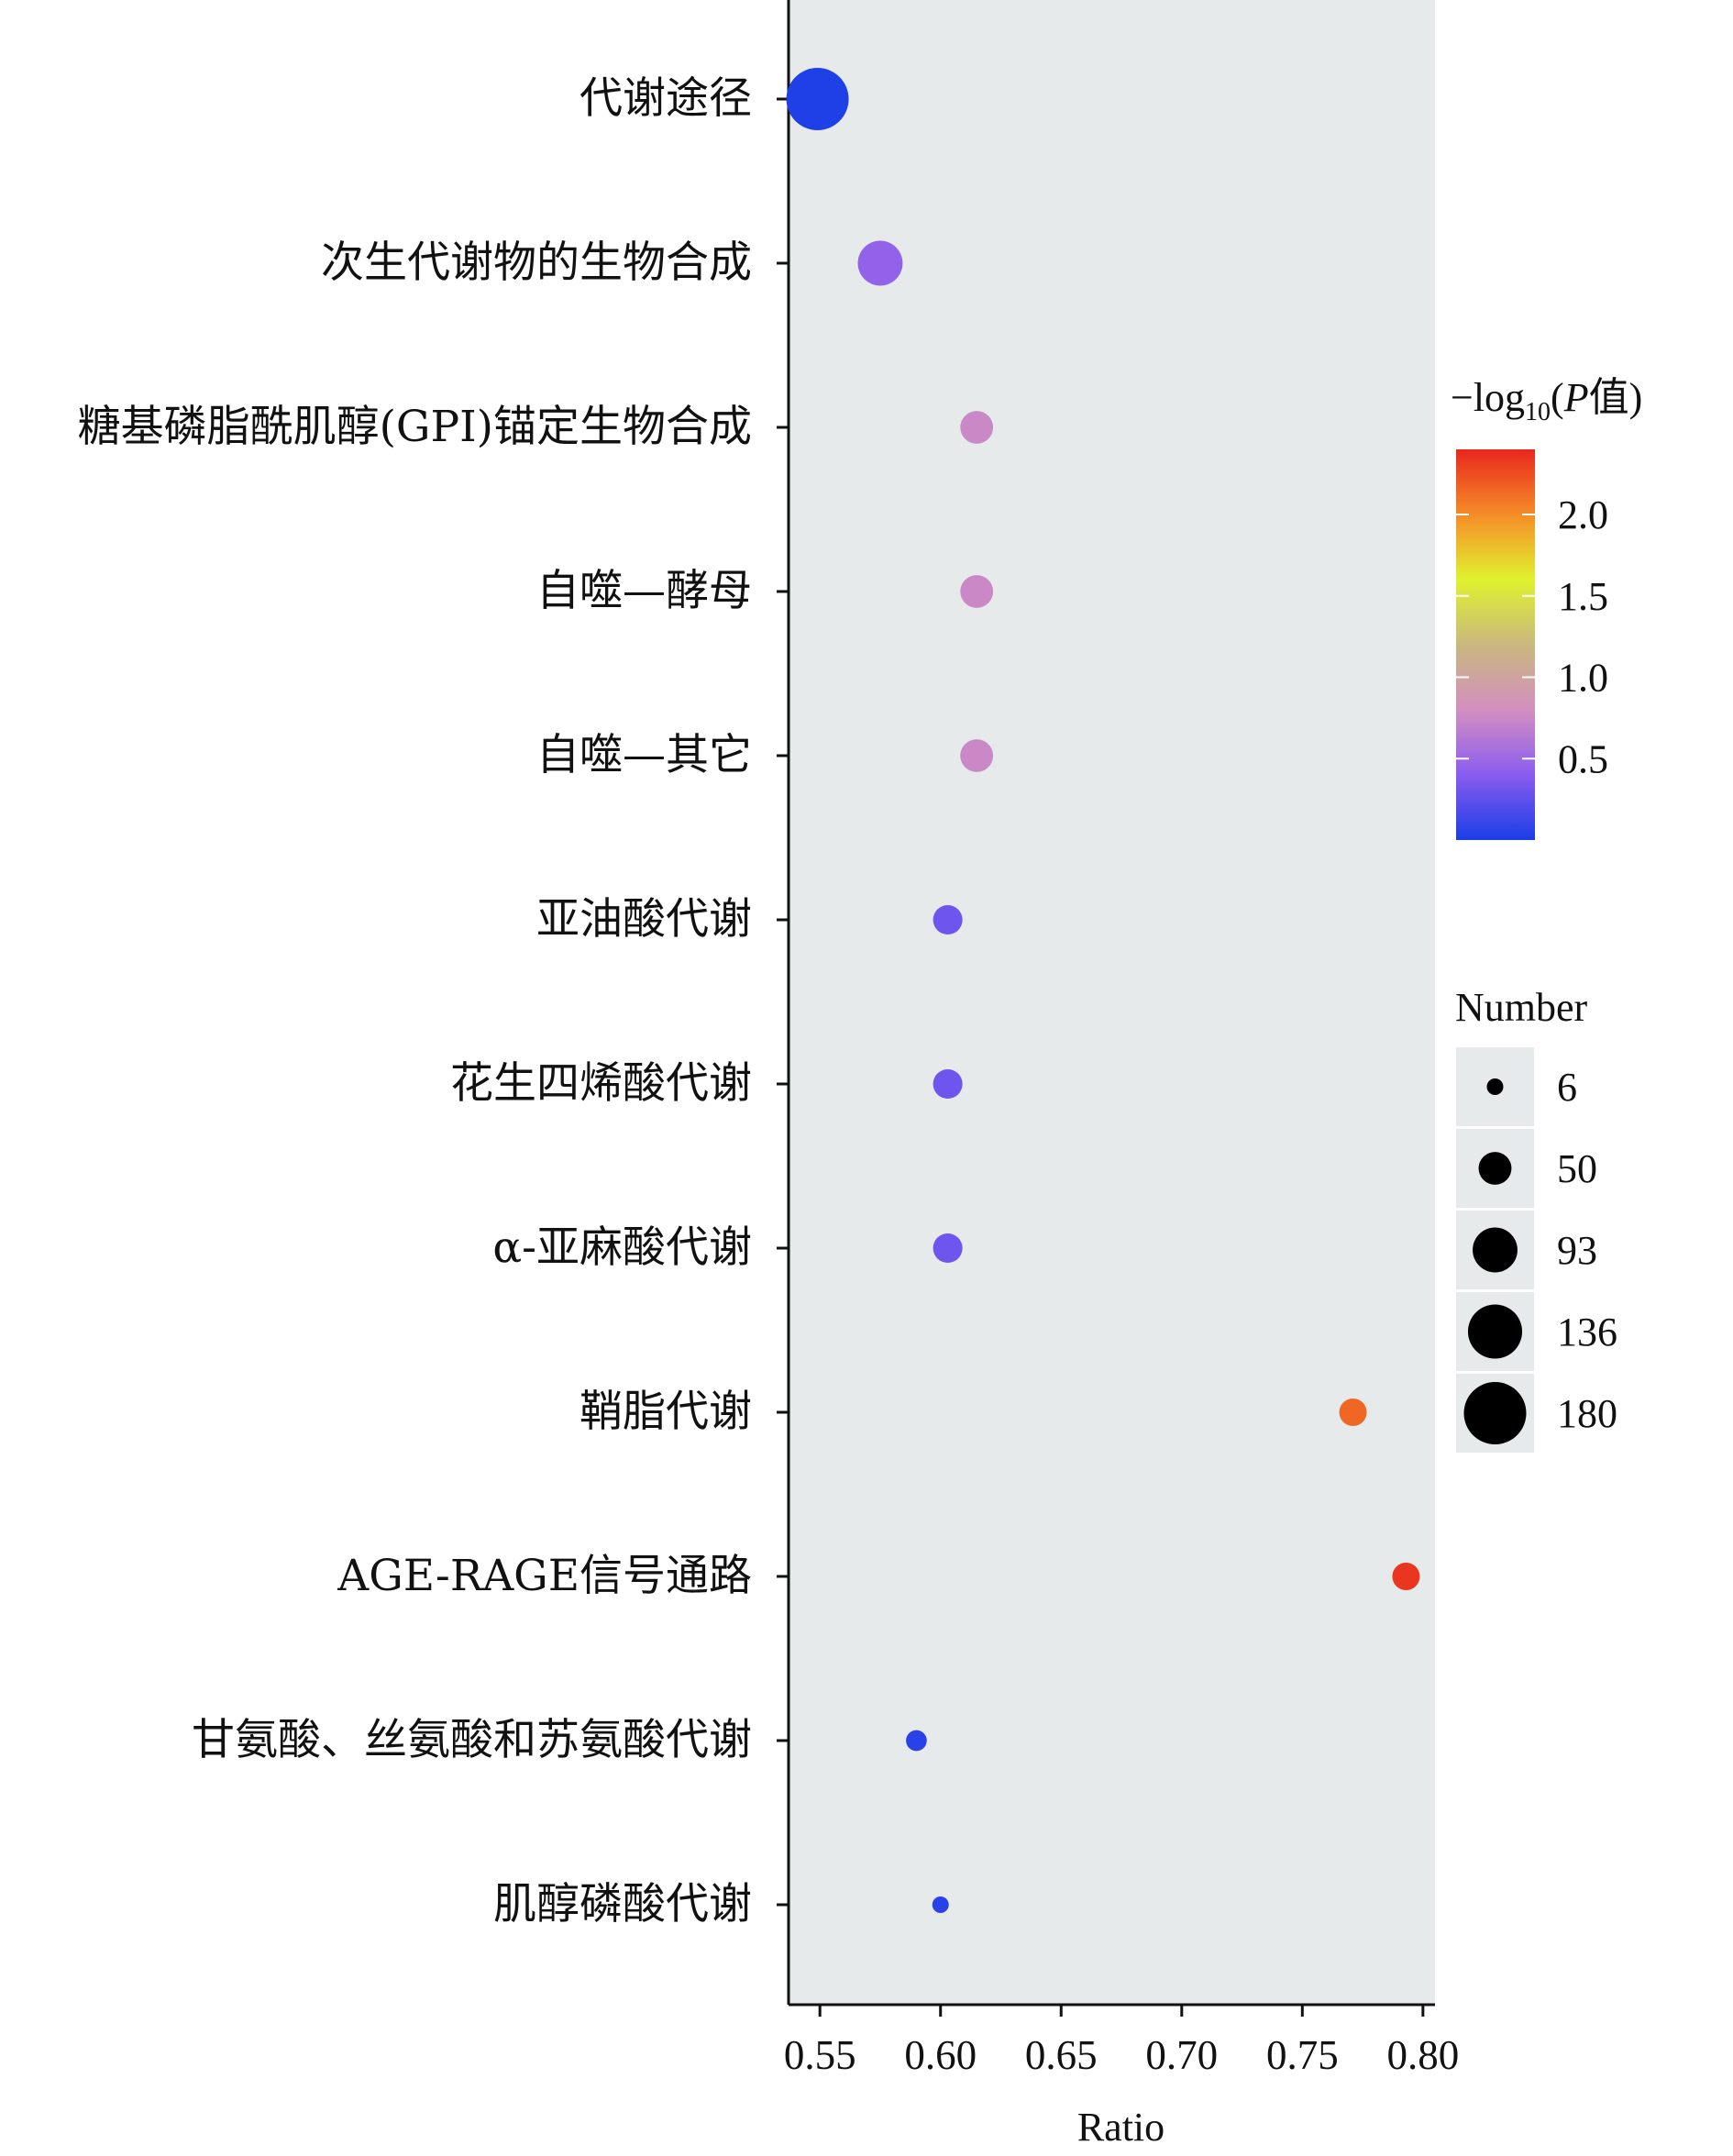 The width and height of the screenshot is (1733, 2156). What do you see at coordinates (644, 920) in the screenshot?
I see `y-tick-label: 亚油酸代谢` at bounding box center [644, 920].